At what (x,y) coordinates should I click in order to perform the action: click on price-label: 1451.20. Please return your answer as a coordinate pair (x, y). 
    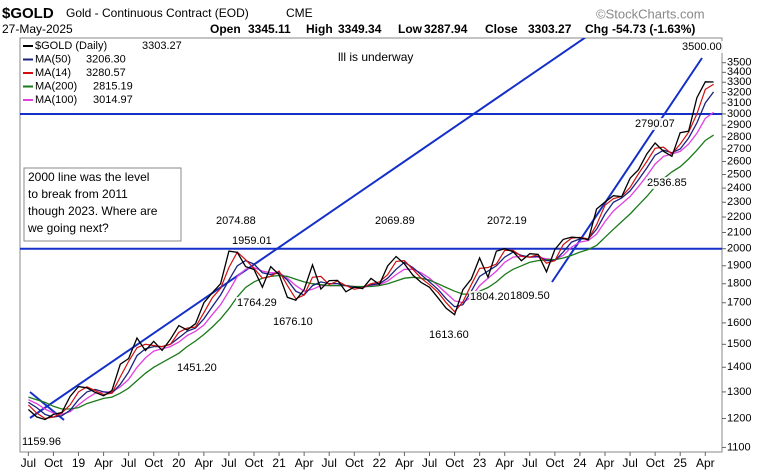
    Looking at the image, I should click on (197, 368).